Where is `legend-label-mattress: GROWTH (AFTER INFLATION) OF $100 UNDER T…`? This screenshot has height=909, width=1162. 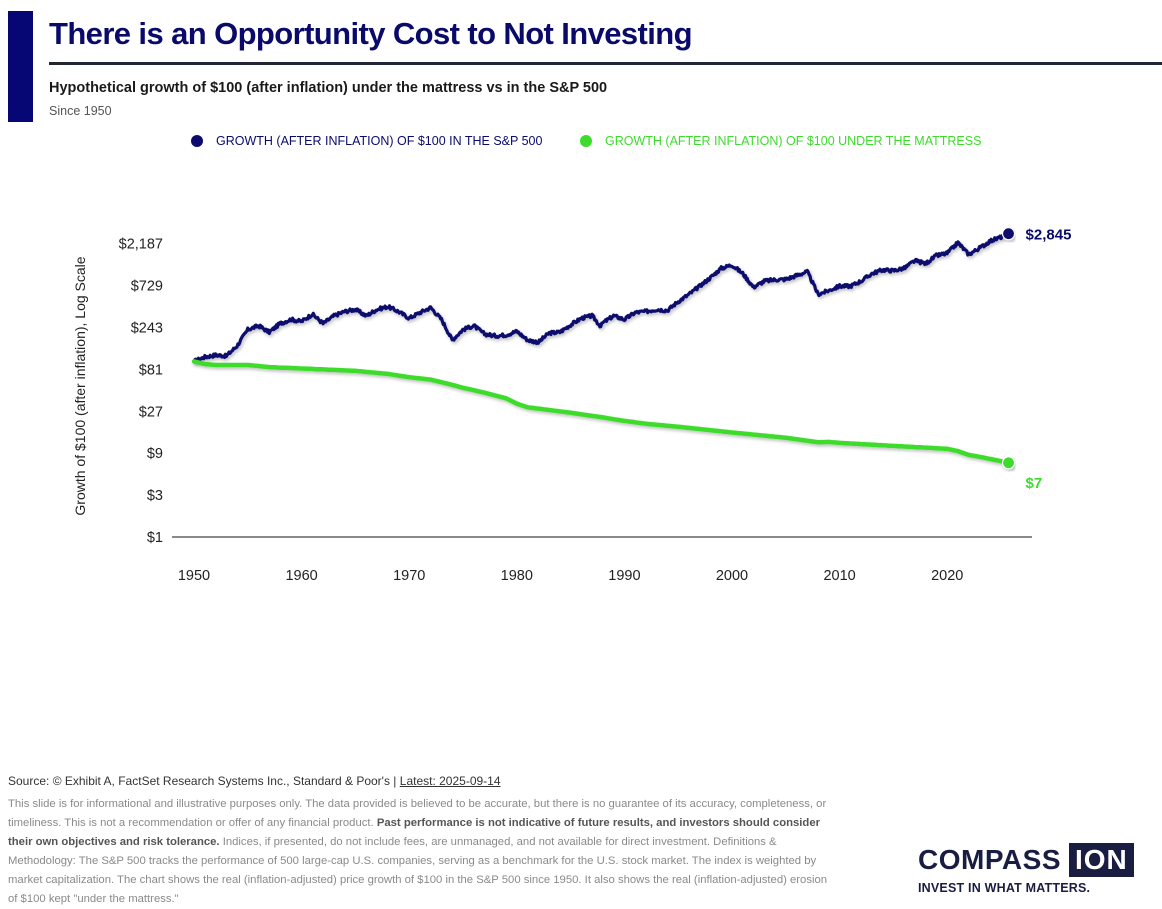 legend-label-mattress: GROWTH (AFTER INFLATION) OF $100 UNDER T… is located at coordinates (793, 141).